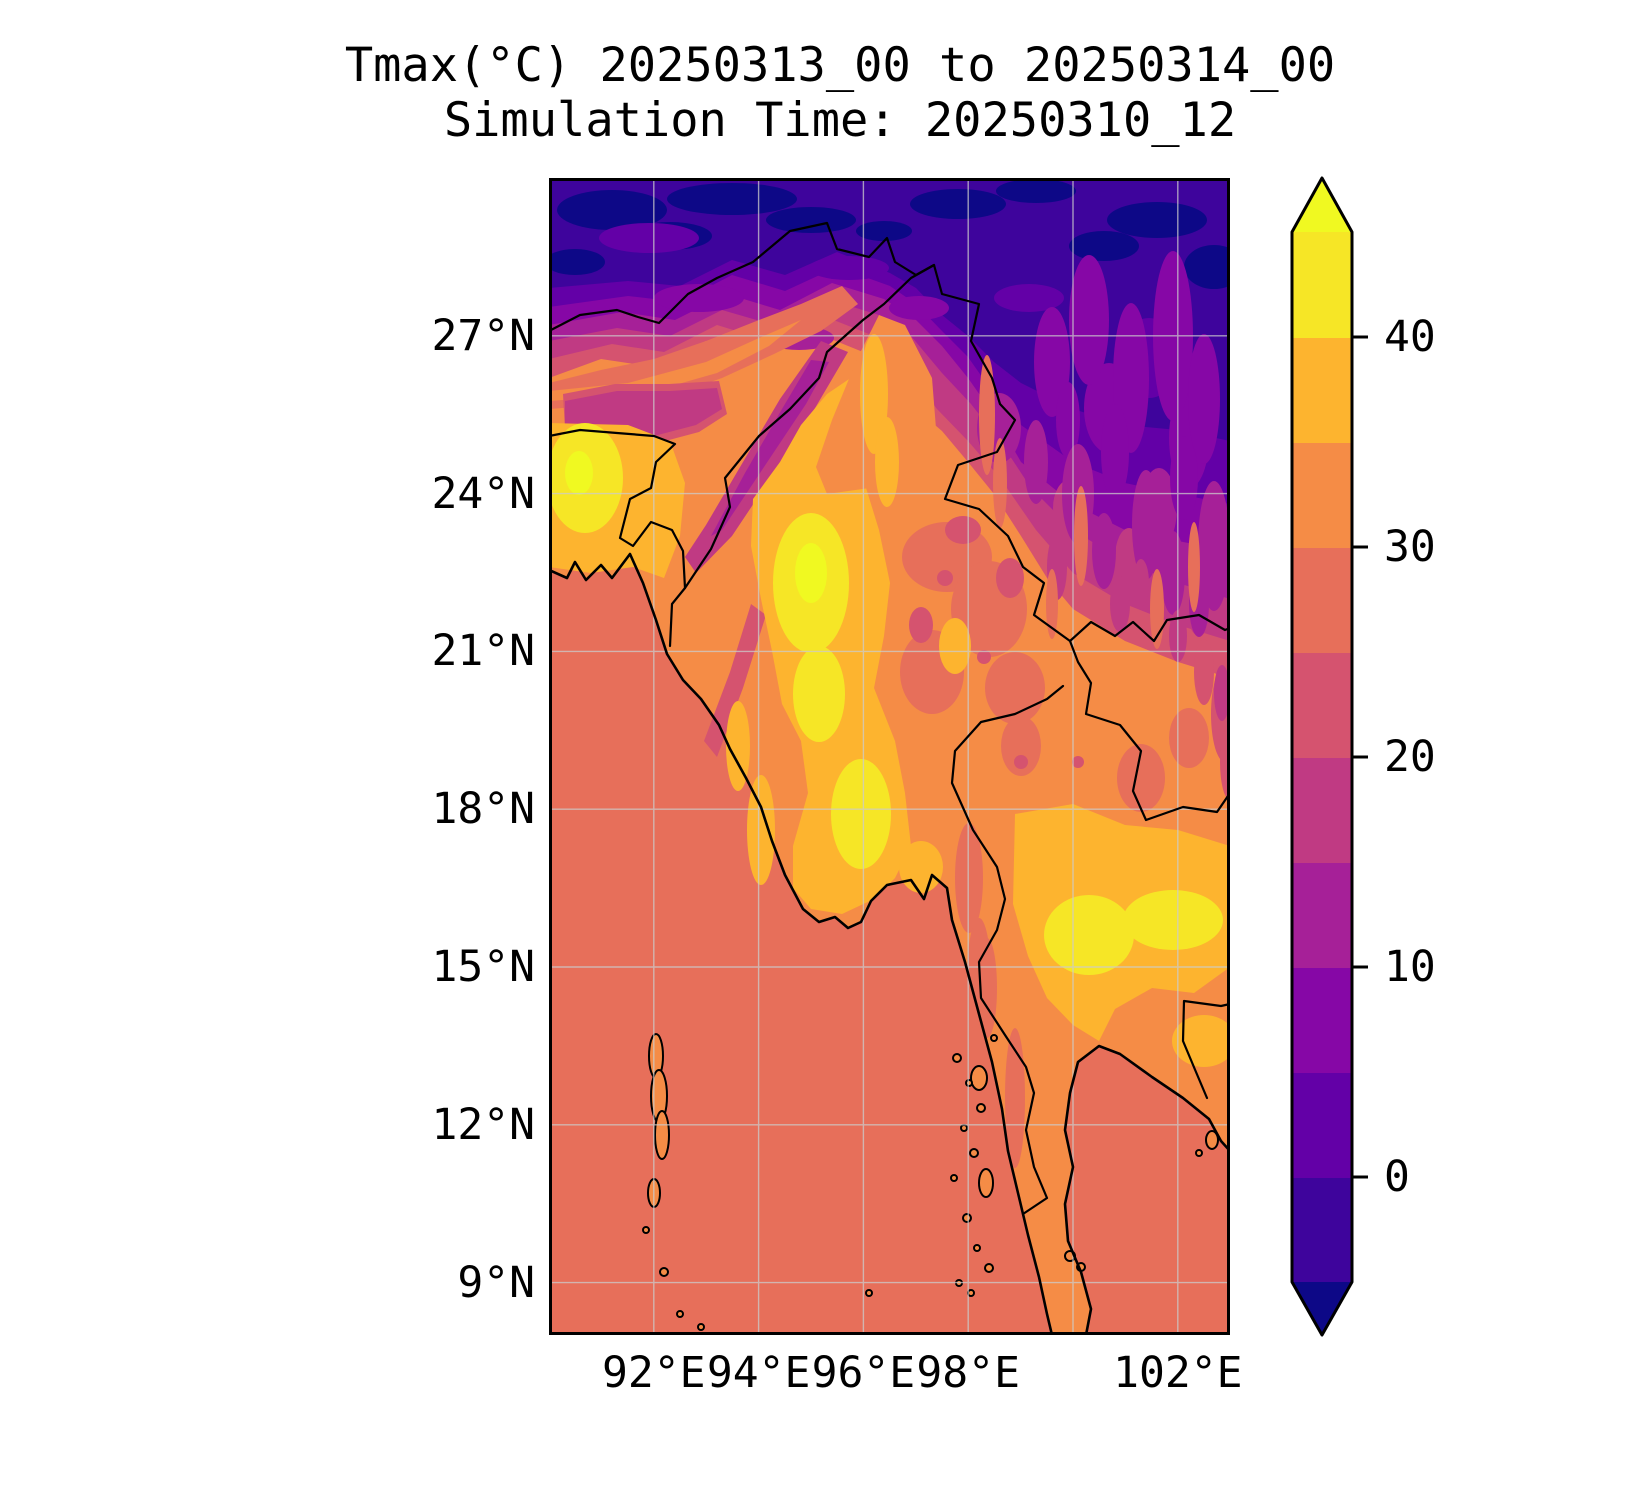 Image resolution: width=1650 pixels, height=1500 pixels. I want to click on y-tick-label: 24°N, so click(483, 493).